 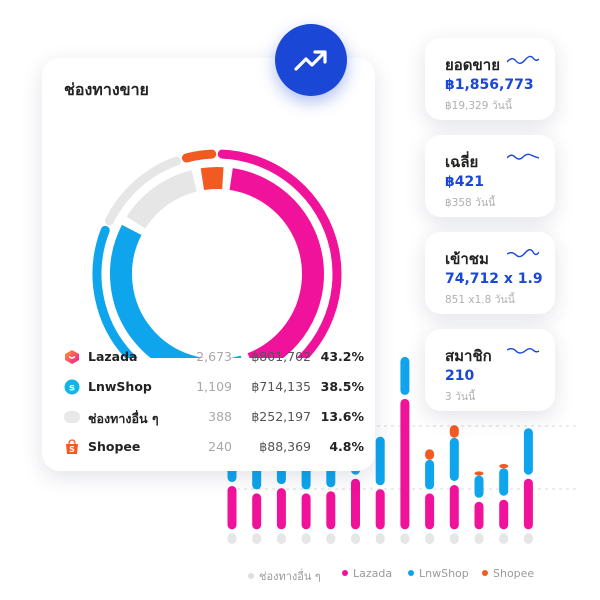 I want to click on channel-count: 2,673, so click(x=214, y=356).